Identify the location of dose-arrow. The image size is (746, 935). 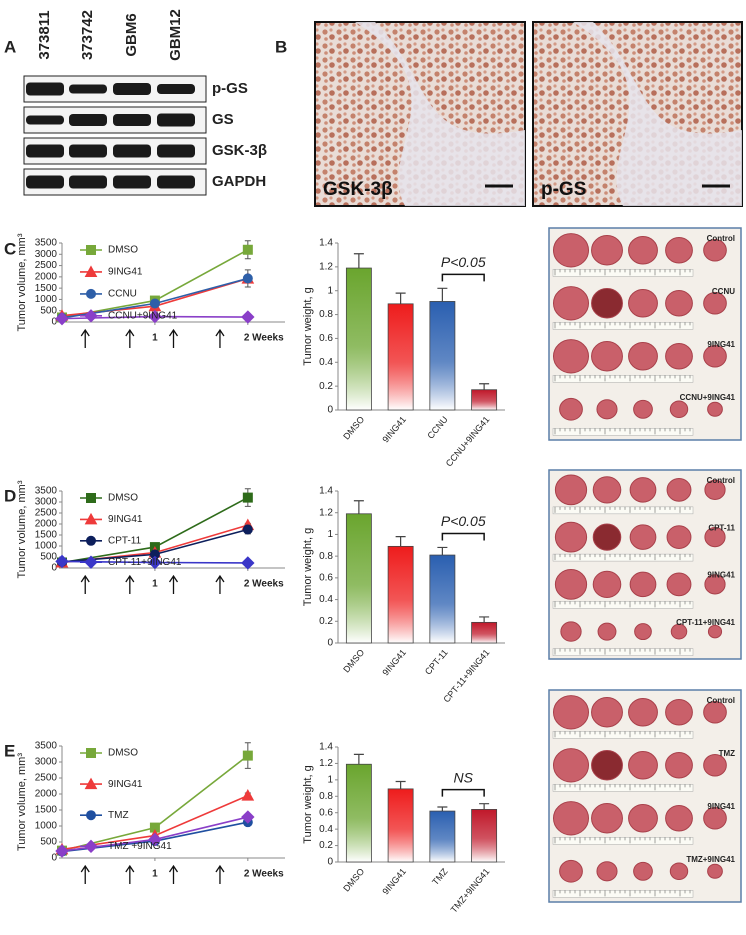
(130, 338).